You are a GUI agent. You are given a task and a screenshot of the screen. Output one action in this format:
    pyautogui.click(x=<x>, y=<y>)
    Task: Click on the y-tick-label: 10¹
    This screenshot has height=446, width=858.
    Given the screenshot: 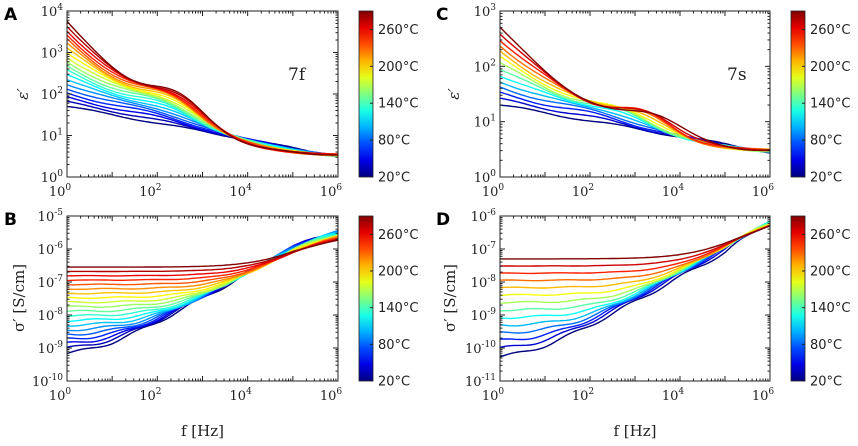 What is the action you would take?
    pyautogui.click(x=485, y=122)
    